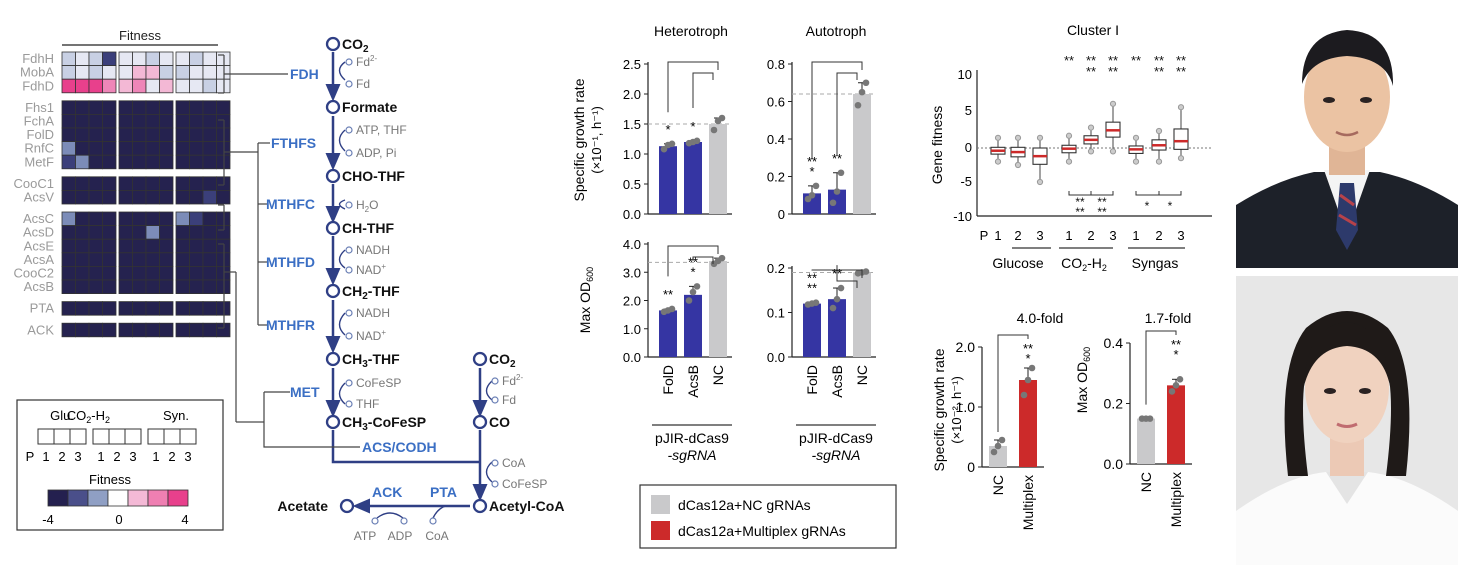  I want to click on legend-glucose-label: Glu., so click(62, 415).